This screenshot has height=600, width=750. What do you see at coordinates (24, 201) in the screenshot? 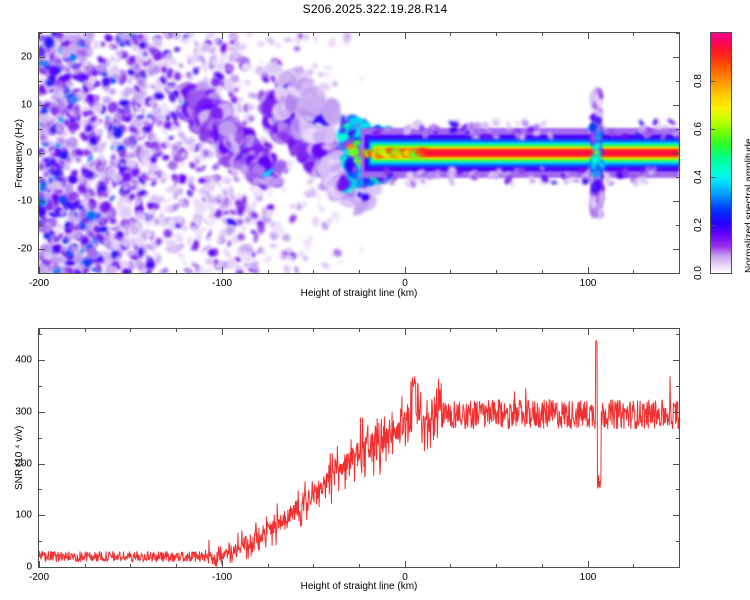
I see `y-tick-label: -10` at bounding box center [24, 201].